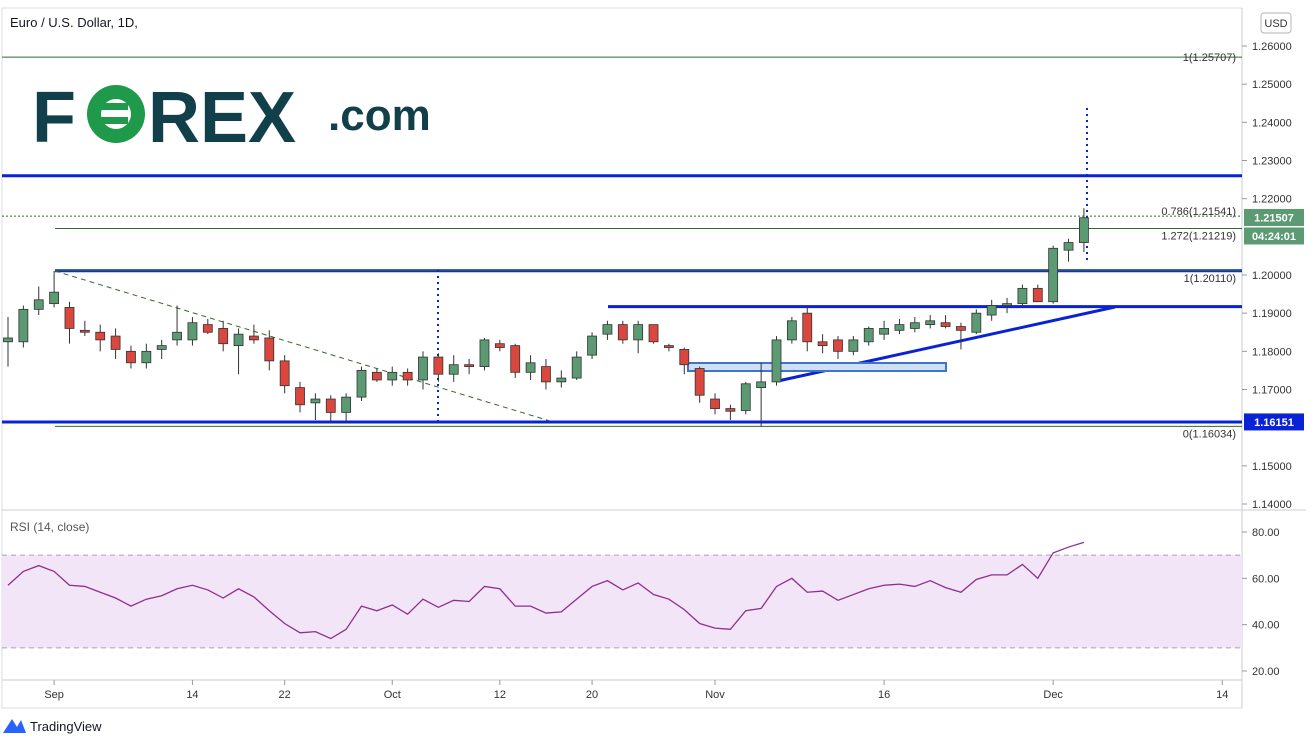 Image resolution: width=1316 pixels, height=750 pixels. Describe the element at coordinates (14, 726) in the screenshot. I see `tradingview-icon` at that location.